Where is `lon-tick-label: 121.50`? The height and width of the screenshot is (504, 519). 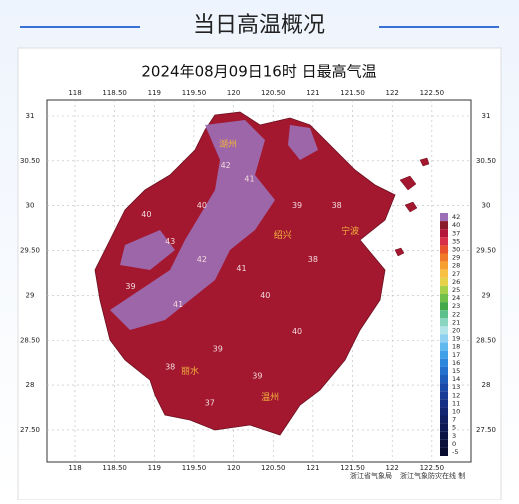 lon-tick-label: 121.50 is located at coordinates (352, 468).